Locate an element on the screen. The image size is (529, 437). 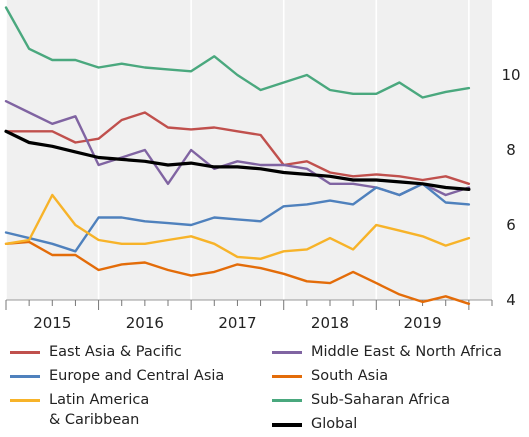
legend-label: Middle East & North Africa is located at coordinates (406, 352).